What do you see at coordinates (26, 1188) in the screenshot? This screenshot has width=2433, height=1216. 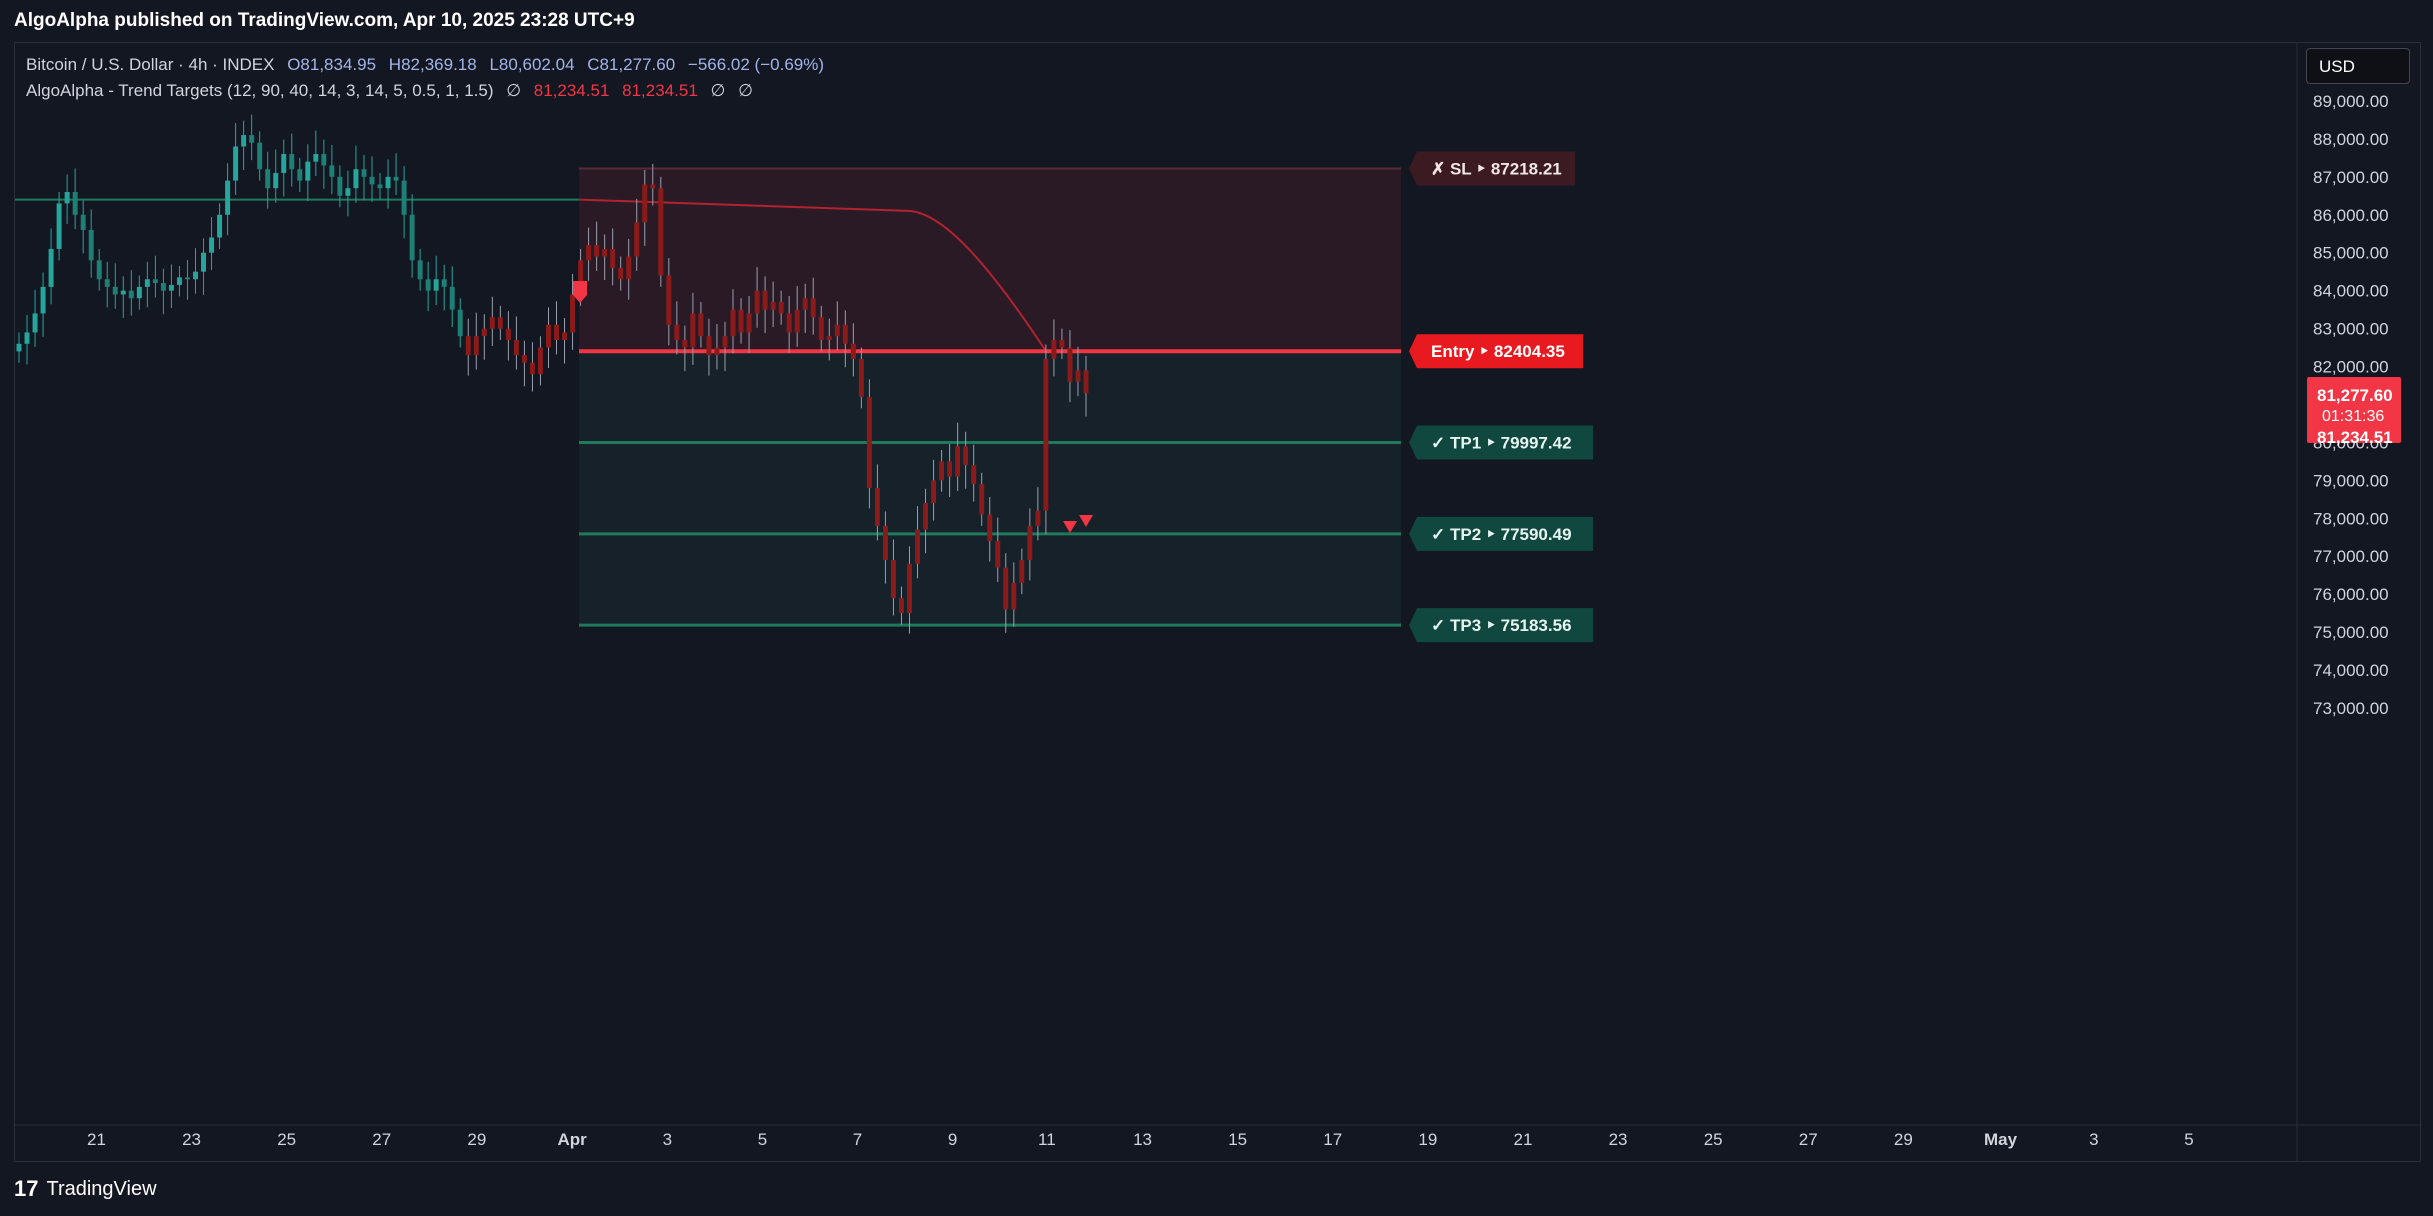 I see `tradingview-logo-icon: 17` at bounding box center [26, 1188].